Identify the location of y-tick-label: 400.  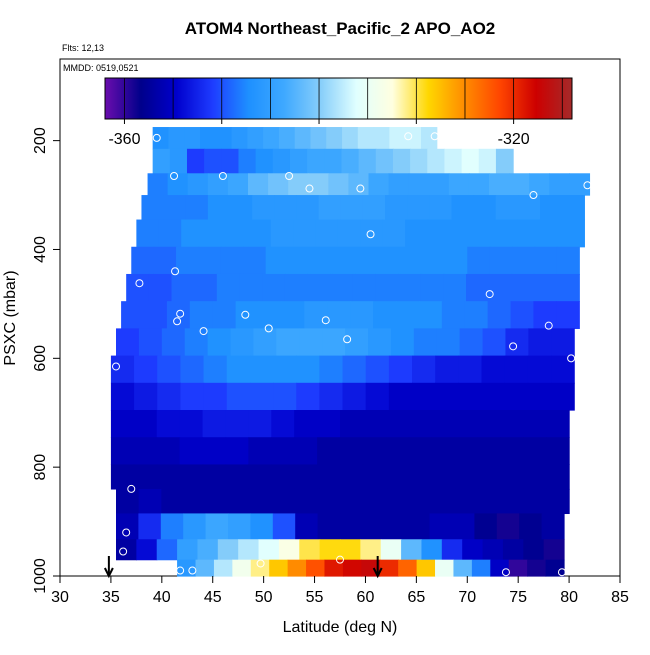
(40, 249).